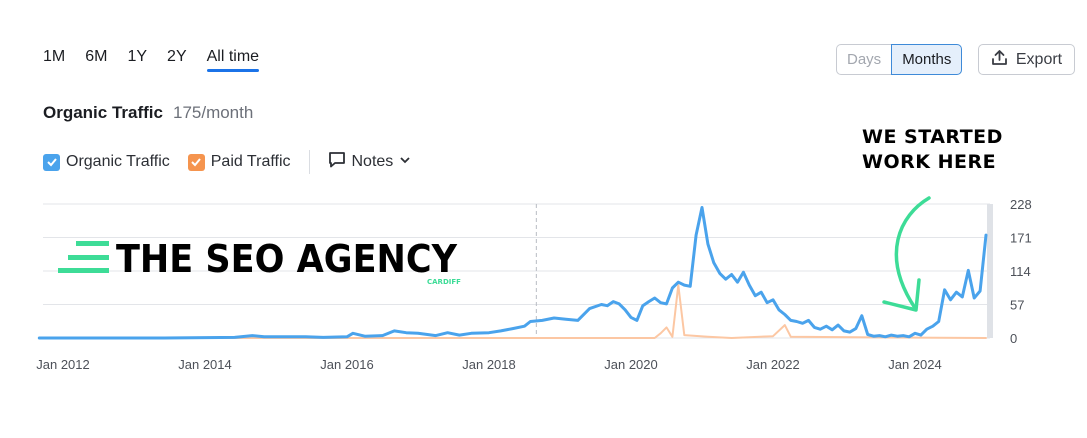 This screenshot has height=438, width=1087. What do you see at coordinates (205, 364) in the screenshot?
I see `x-tick-label: Jan 2014` at bounding box center [205, 364].